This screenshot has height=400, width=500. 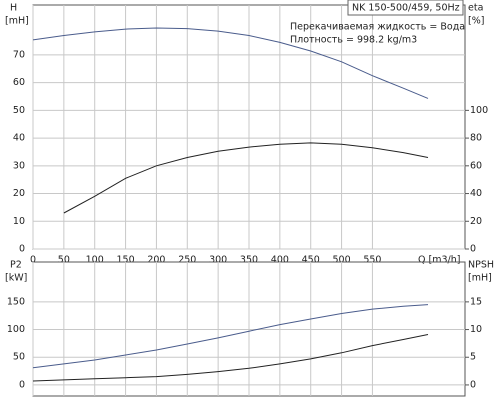 What do you see at coordinates (439, 260) in the screenshot?
I see `x-axis-label: Q [m3/h]` at bounding box center [439, 260].